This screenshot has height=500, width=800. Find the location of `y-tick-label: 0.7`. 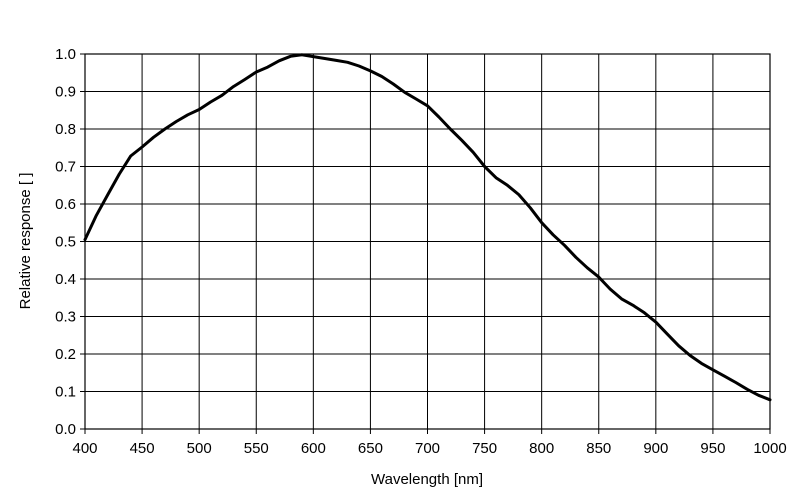

y-tick-label: 0.7 is located at coordinates (65, 167).